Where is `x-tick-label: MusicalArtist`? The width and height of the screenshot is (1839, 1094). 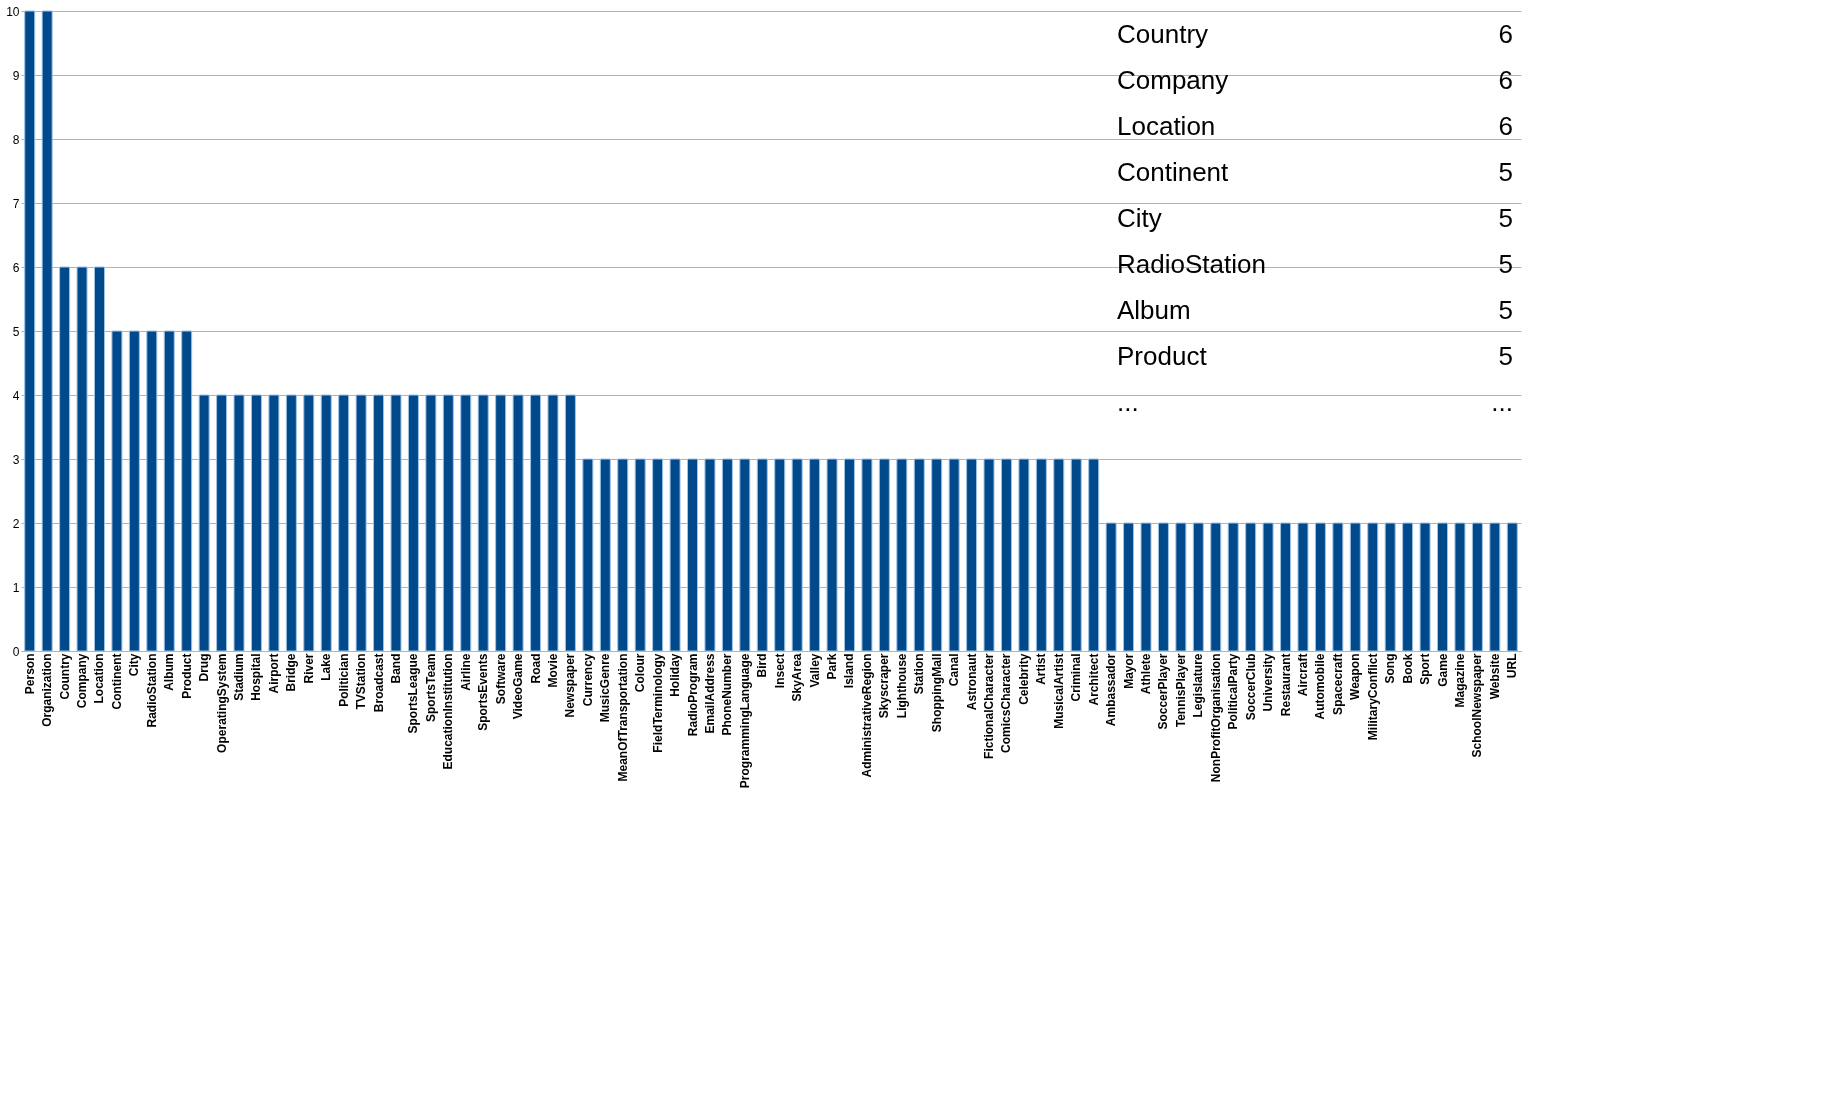 x-tick-label: MusicalArtist is located at coordinates (1058, 691).